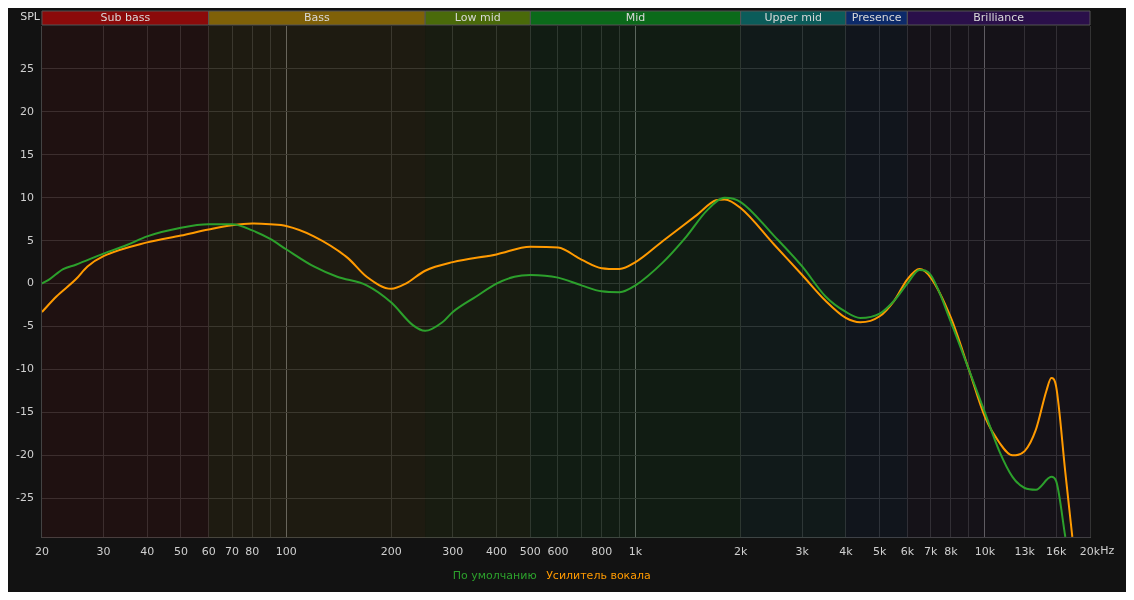 The image size is (1134, 600). Describe the element at coordinates (30, 240) in the screenshot. I see `y-tick-label: 5` at that location.